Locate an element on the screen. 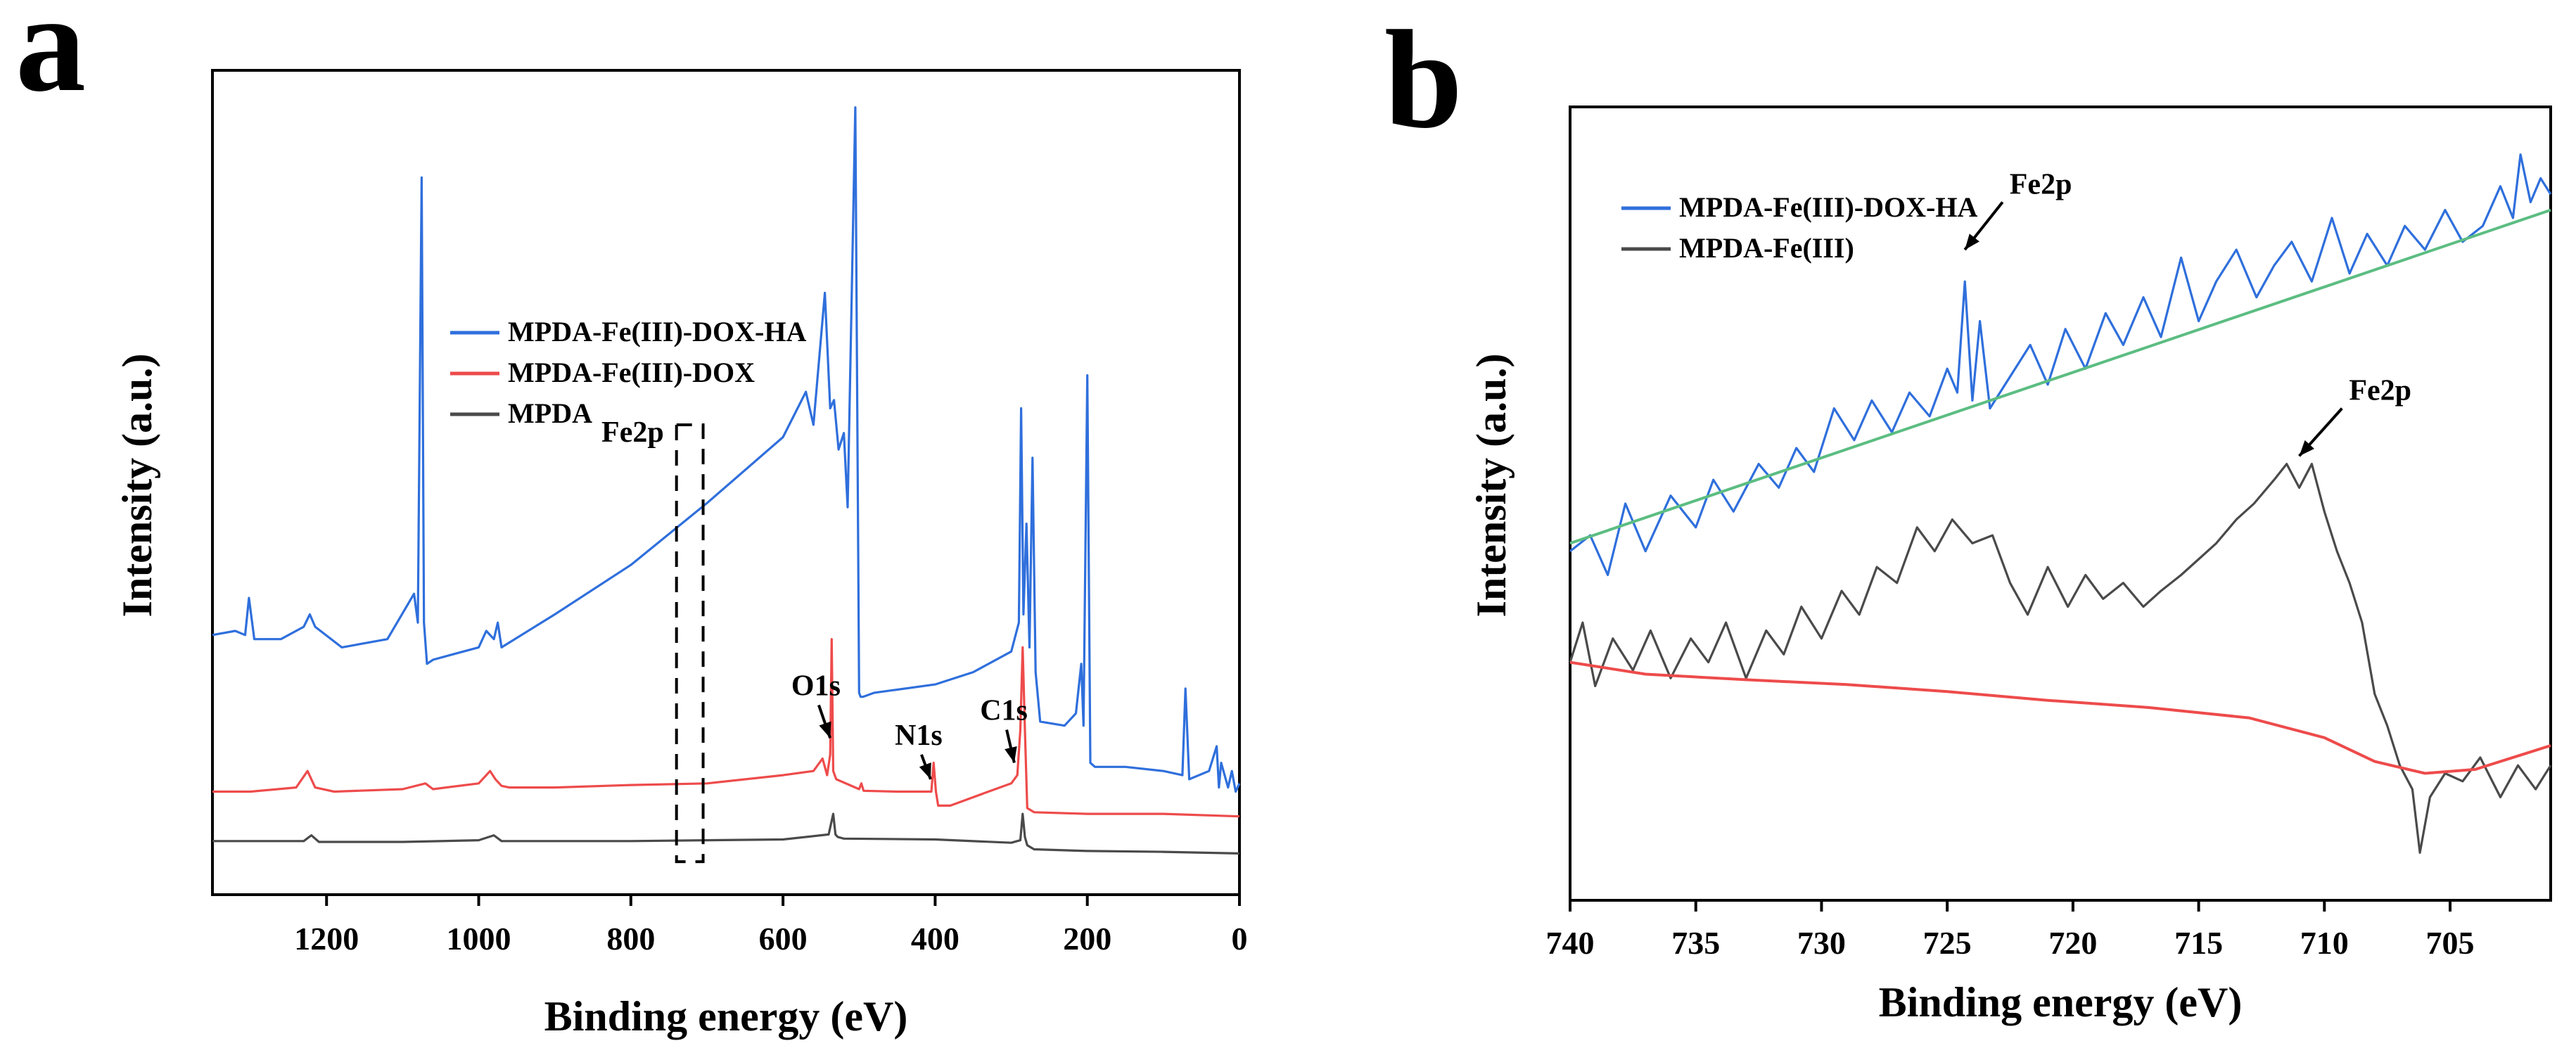 This screenshot has width=2576, height=1048. legend-a: MPDA-Fe(III)-DOX-HA MPDA-Fe(III)-DOX MPDA is located at coordinates (628, 372).